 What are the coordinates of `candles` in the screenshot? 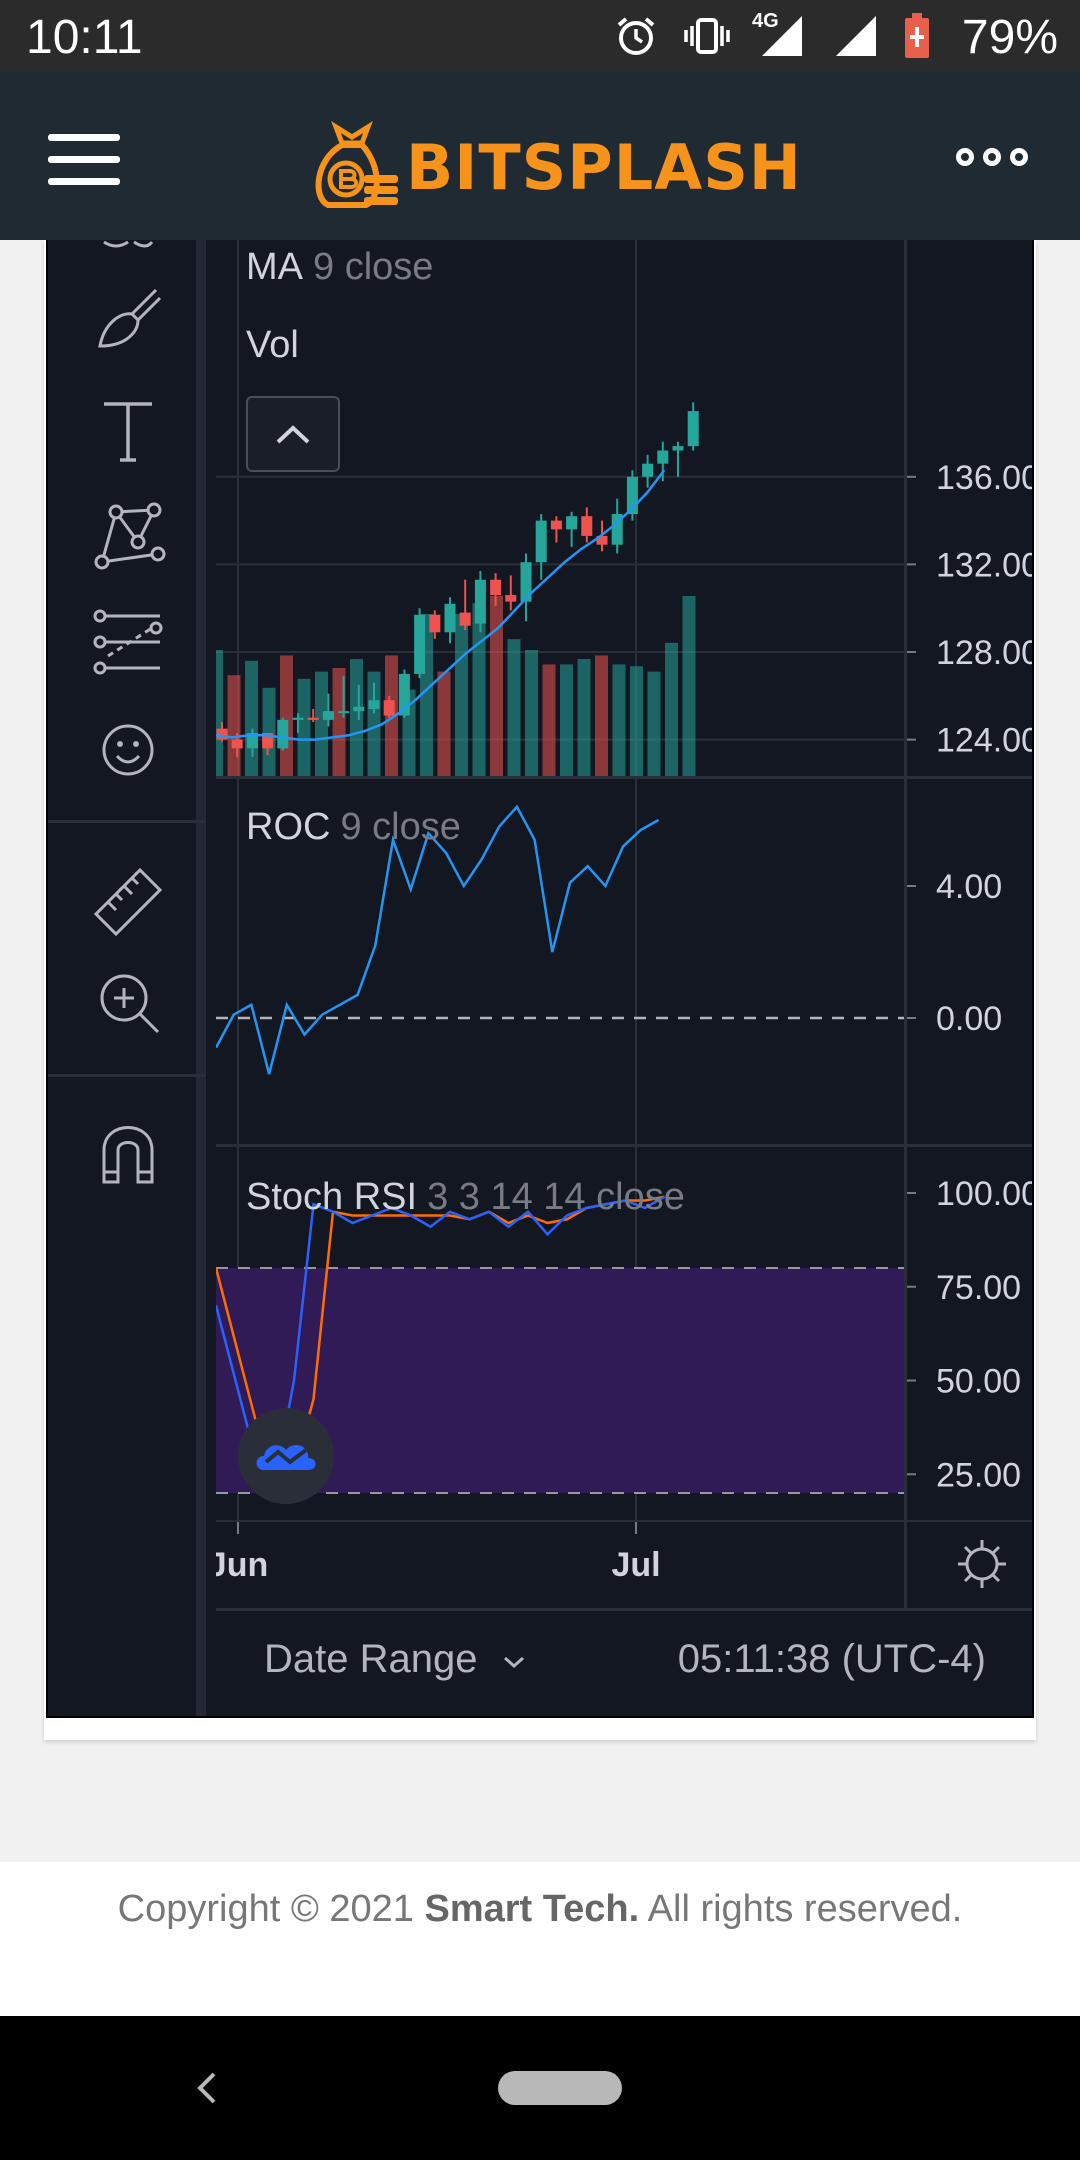 It's located at (457, 580).